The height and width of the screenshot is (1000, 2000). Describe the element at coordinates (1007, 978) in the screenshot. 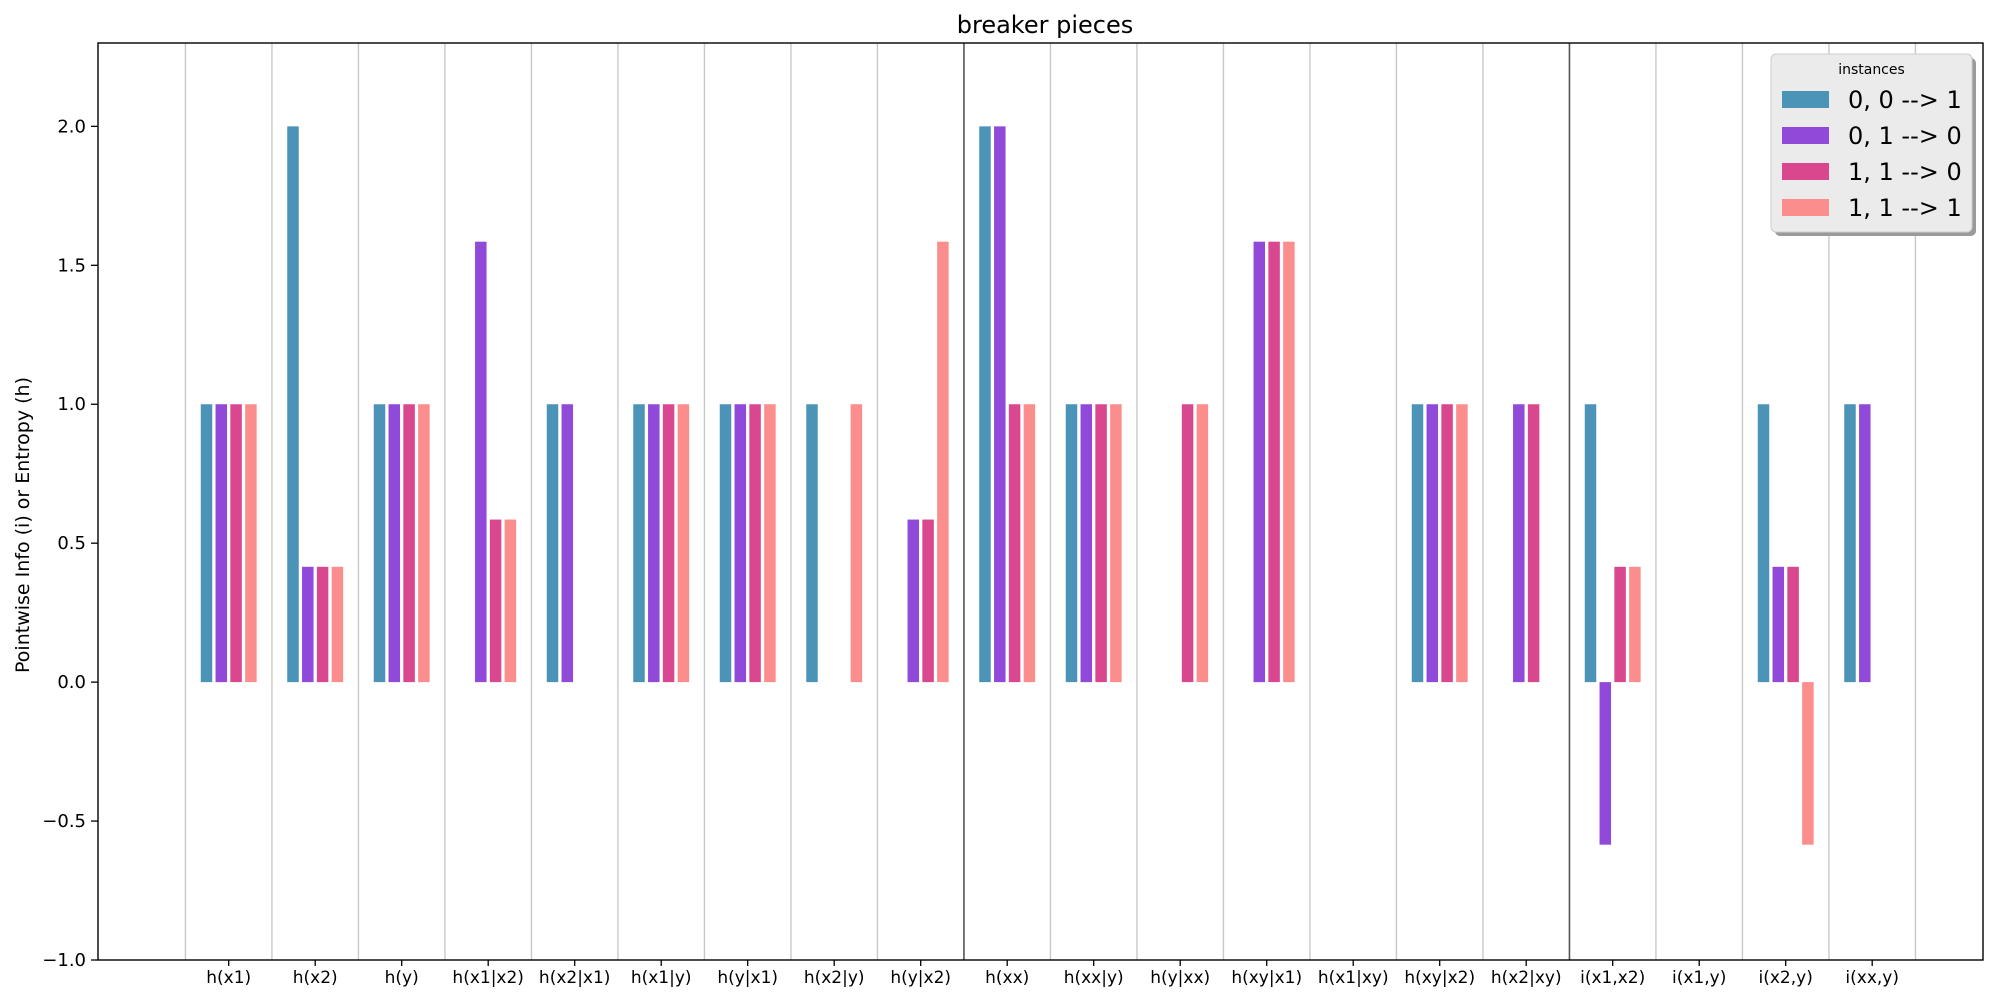

I see `x-tick-label: h(xx)` at that location.